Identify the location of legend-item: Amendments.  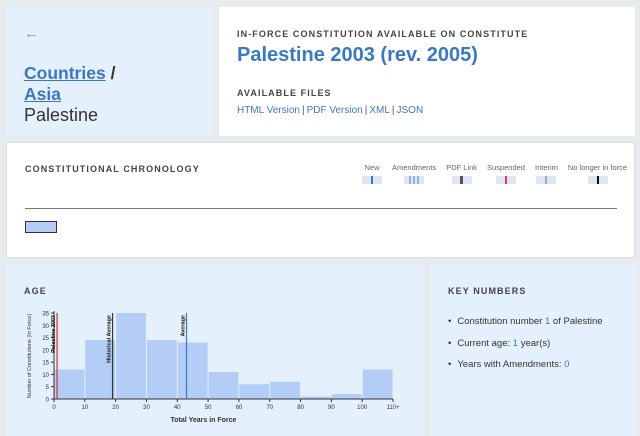
(414, 173).